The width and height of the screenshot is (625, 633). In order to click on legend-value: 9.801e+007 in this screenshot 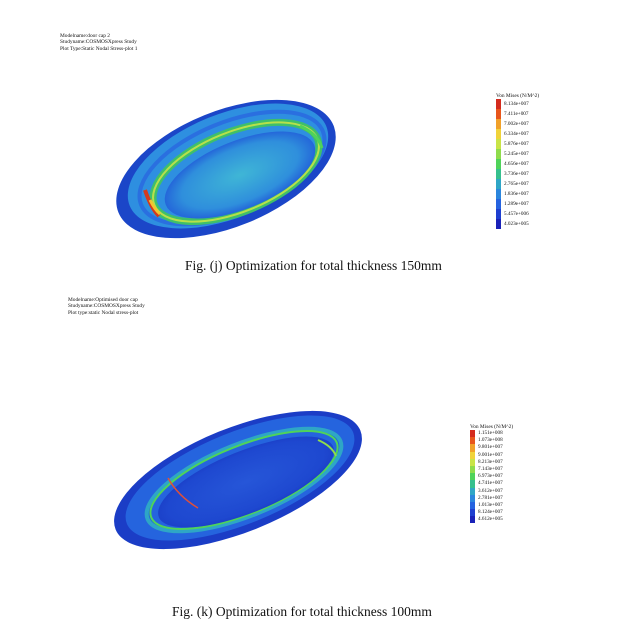, I will do `click(490, 447)`.